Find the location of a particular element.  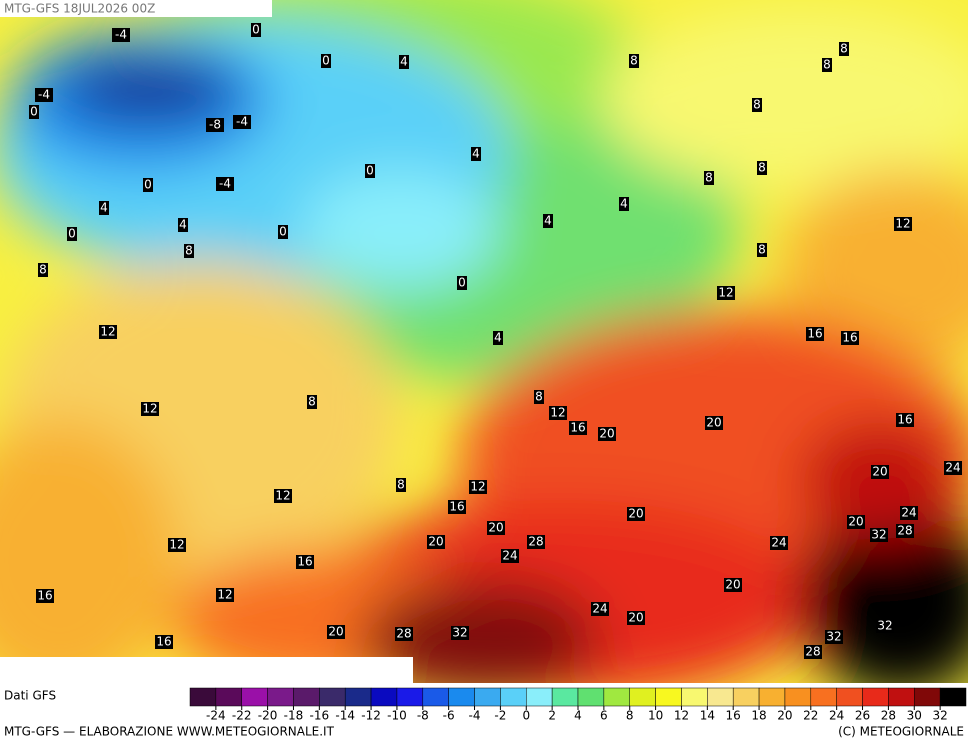

colorbar-tick-label: 12 is located at coordinates (681, 716).